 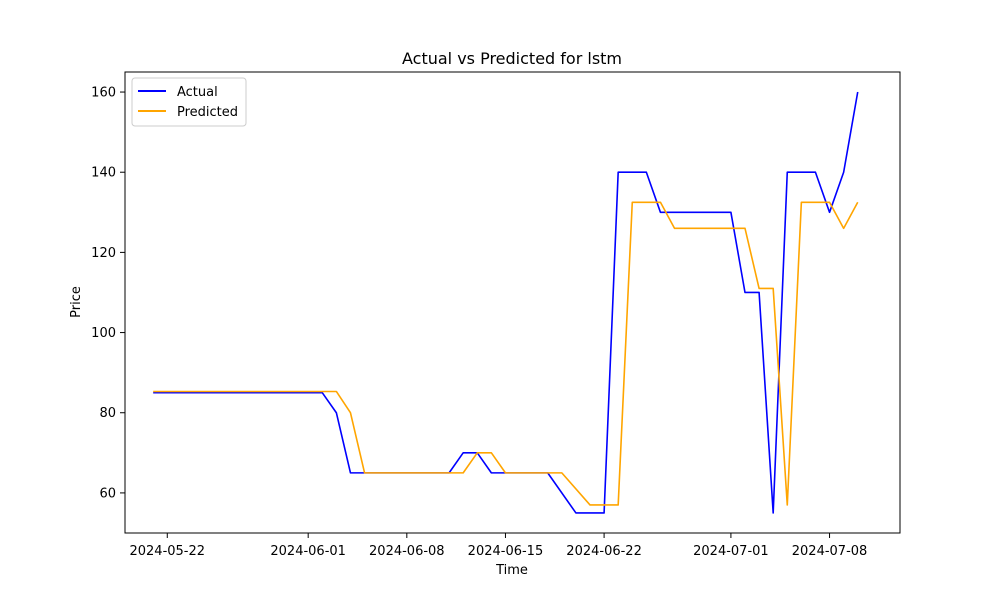 What do you see at coordinates (108, 293) in the screenshot?
I see `y-axis: 60 80 100 120 140 160` at bounding box center [108, 293].